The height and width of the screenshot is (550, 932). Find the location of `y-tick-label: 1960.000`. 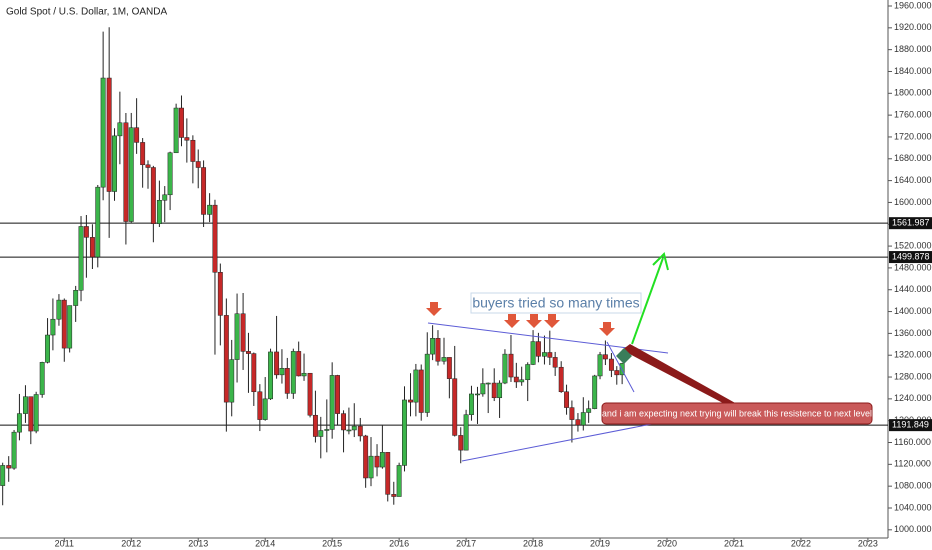

y-tick-label: 1960.000 is located at coordinates (913, 5).